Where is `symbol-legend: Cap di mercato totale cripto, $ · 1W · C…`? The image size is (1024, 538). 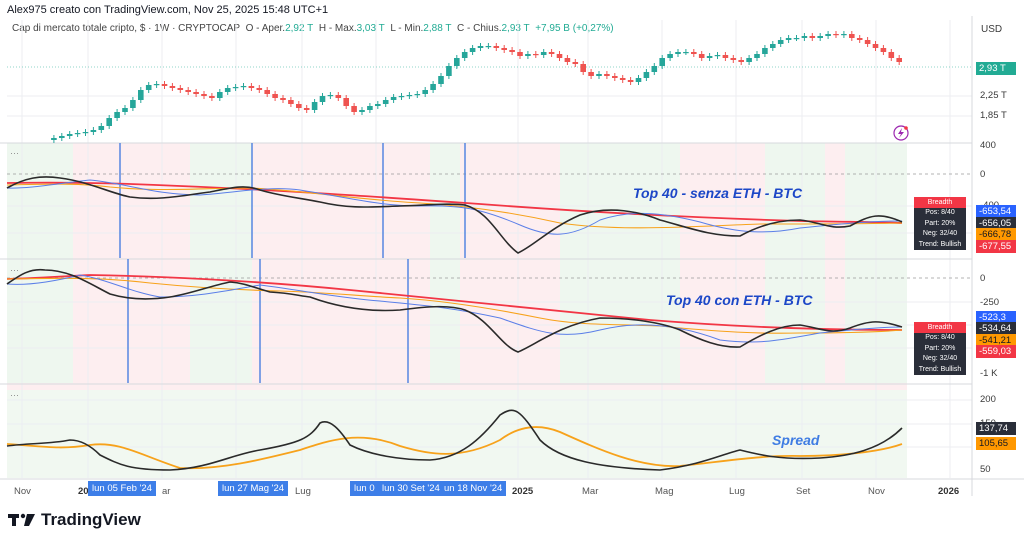
symbol-legend: Cap di mercato totale cripto, $ · 1W · C… is located at coordinates (313, 28).